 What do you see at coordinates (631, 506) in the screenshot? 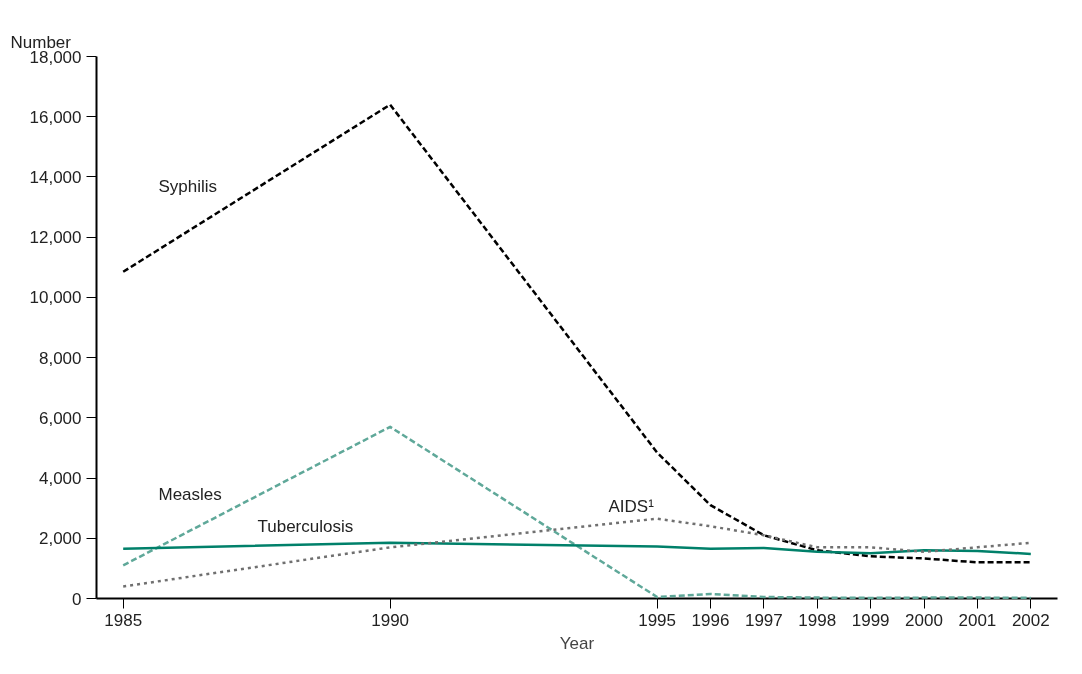
I see `annotation: AIDS¹` at bounding box center [631, 506].